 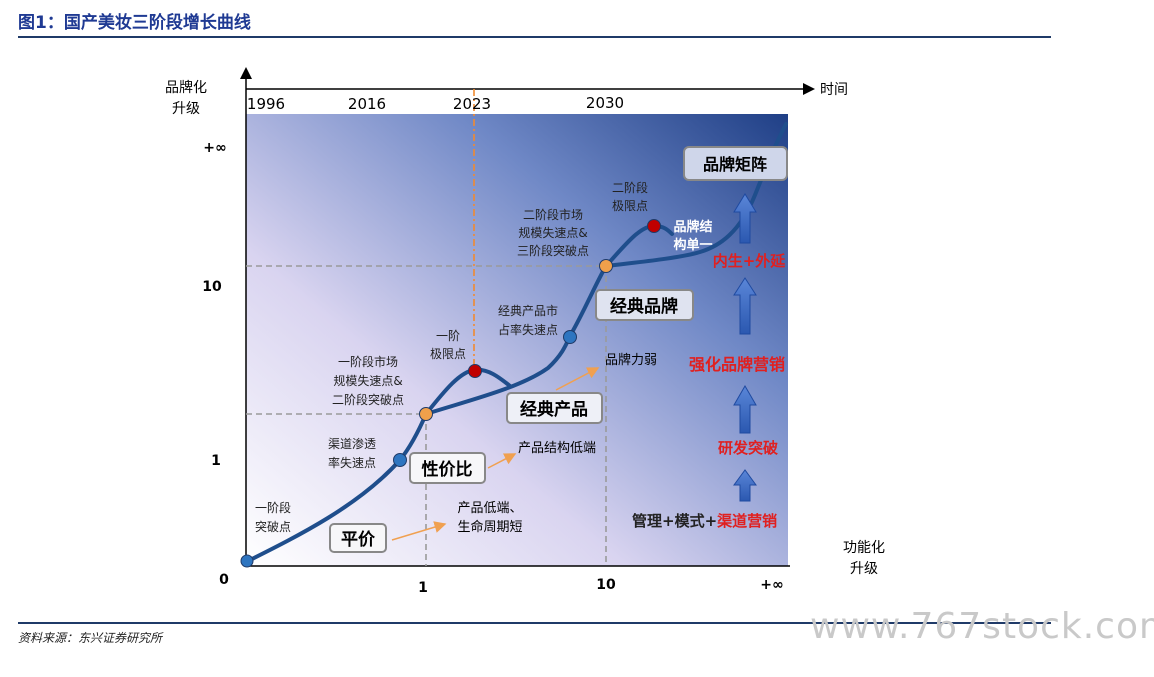 I want to click on stage-label-pinpai-juzhen: 品牌矩阵, so click(x=735, y=164).